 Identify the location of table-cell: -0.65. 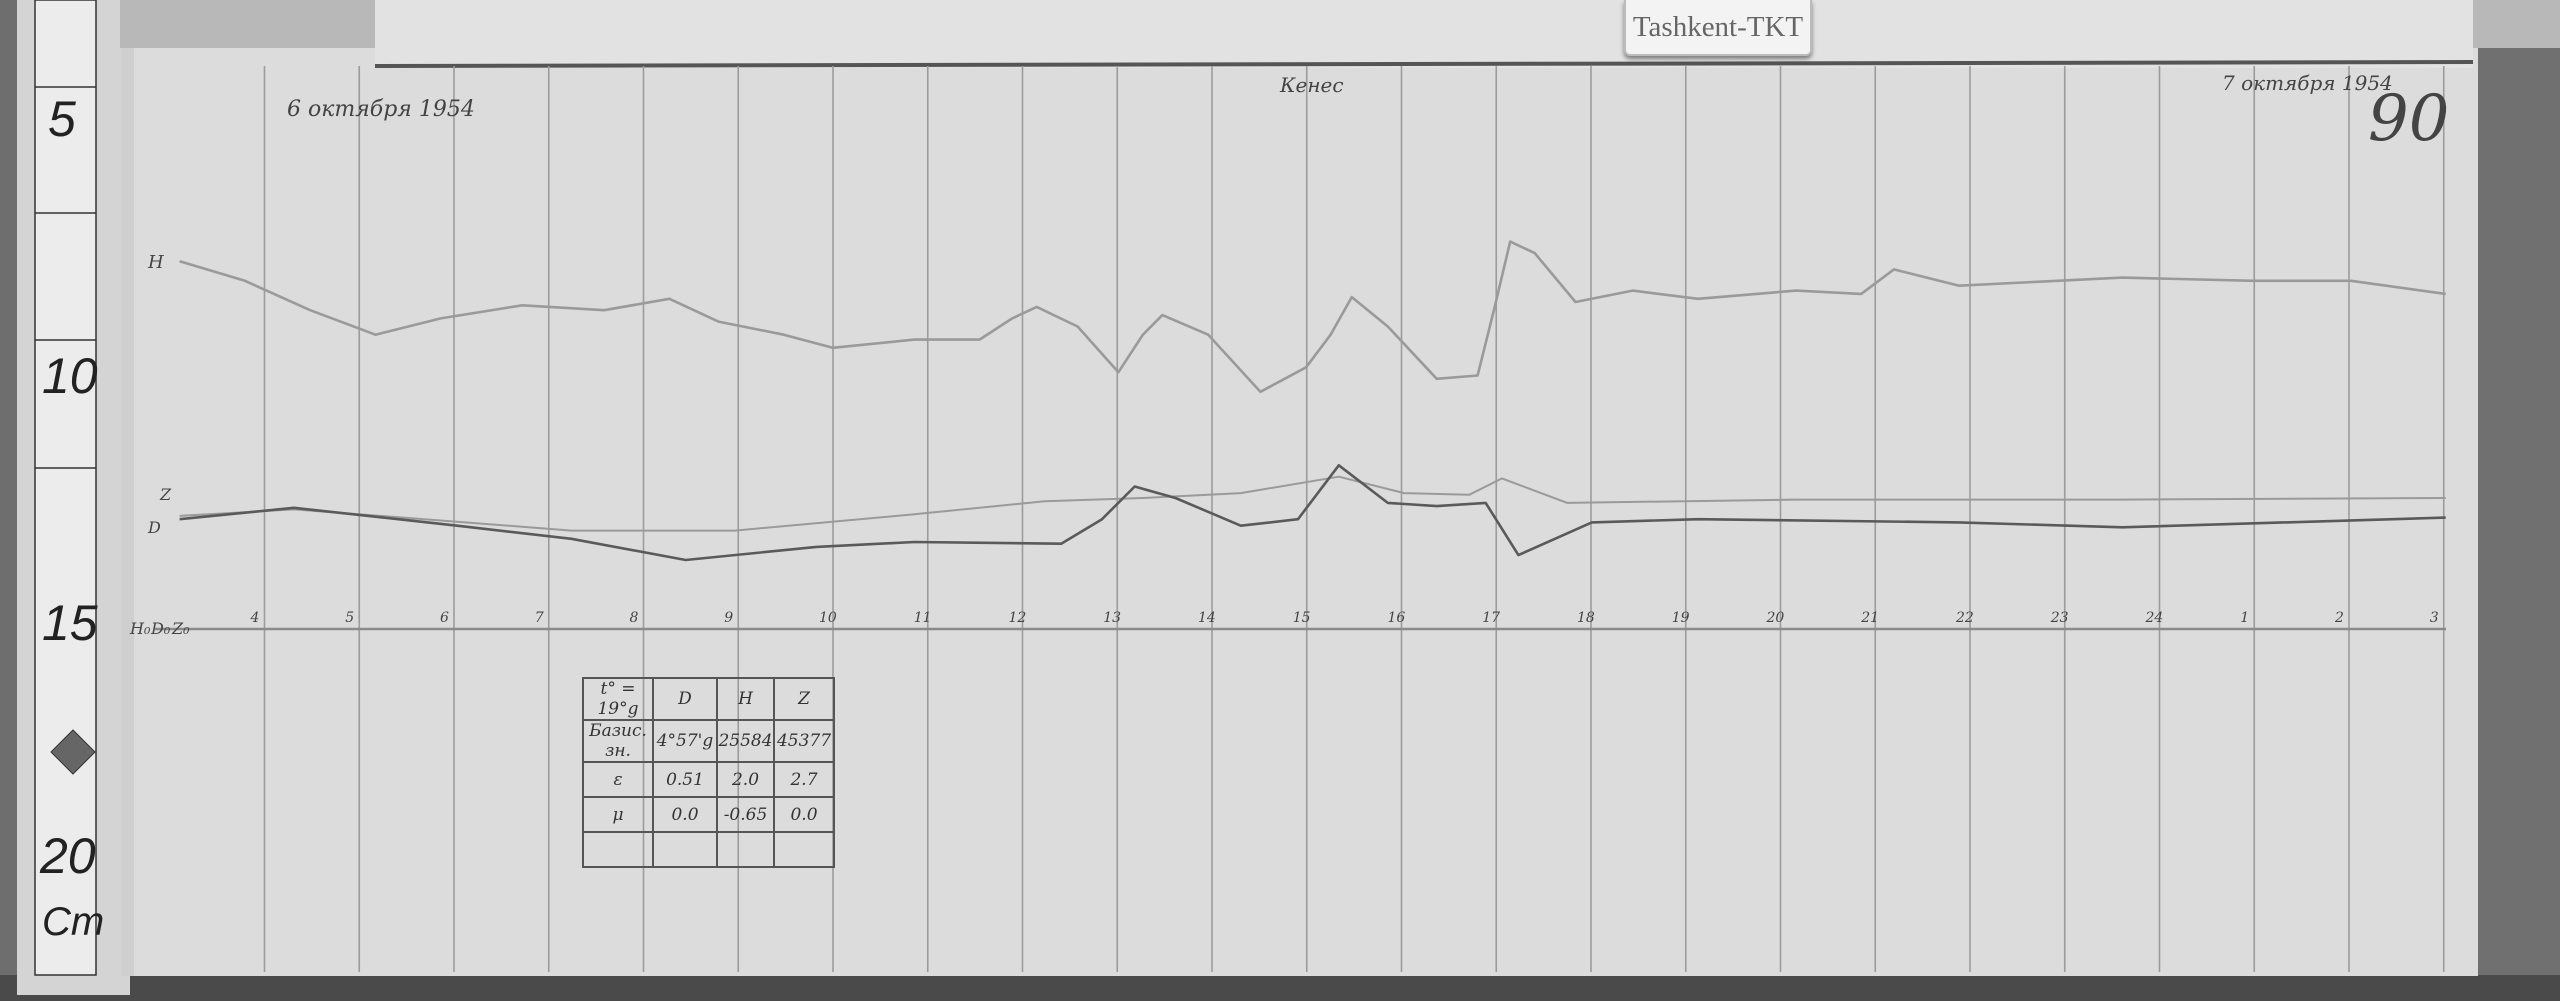
(745, 814).